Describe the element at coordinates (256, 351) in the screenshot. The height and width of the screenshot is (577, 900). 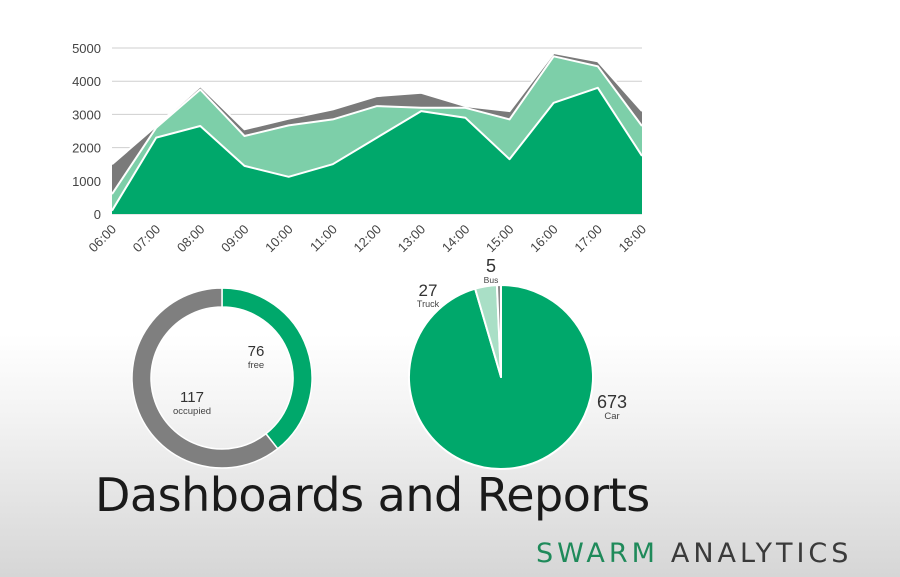
I see `donut-value-label: 76` at that location.